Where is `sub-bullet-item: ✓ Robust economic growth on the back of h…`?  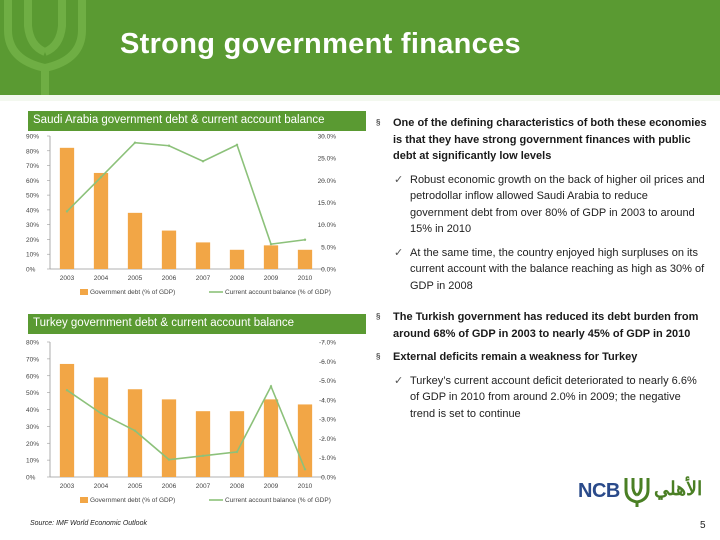 sub-bullet-item: ✓ Robust economic growth on the back of h… is located at coordinates (542, 205).